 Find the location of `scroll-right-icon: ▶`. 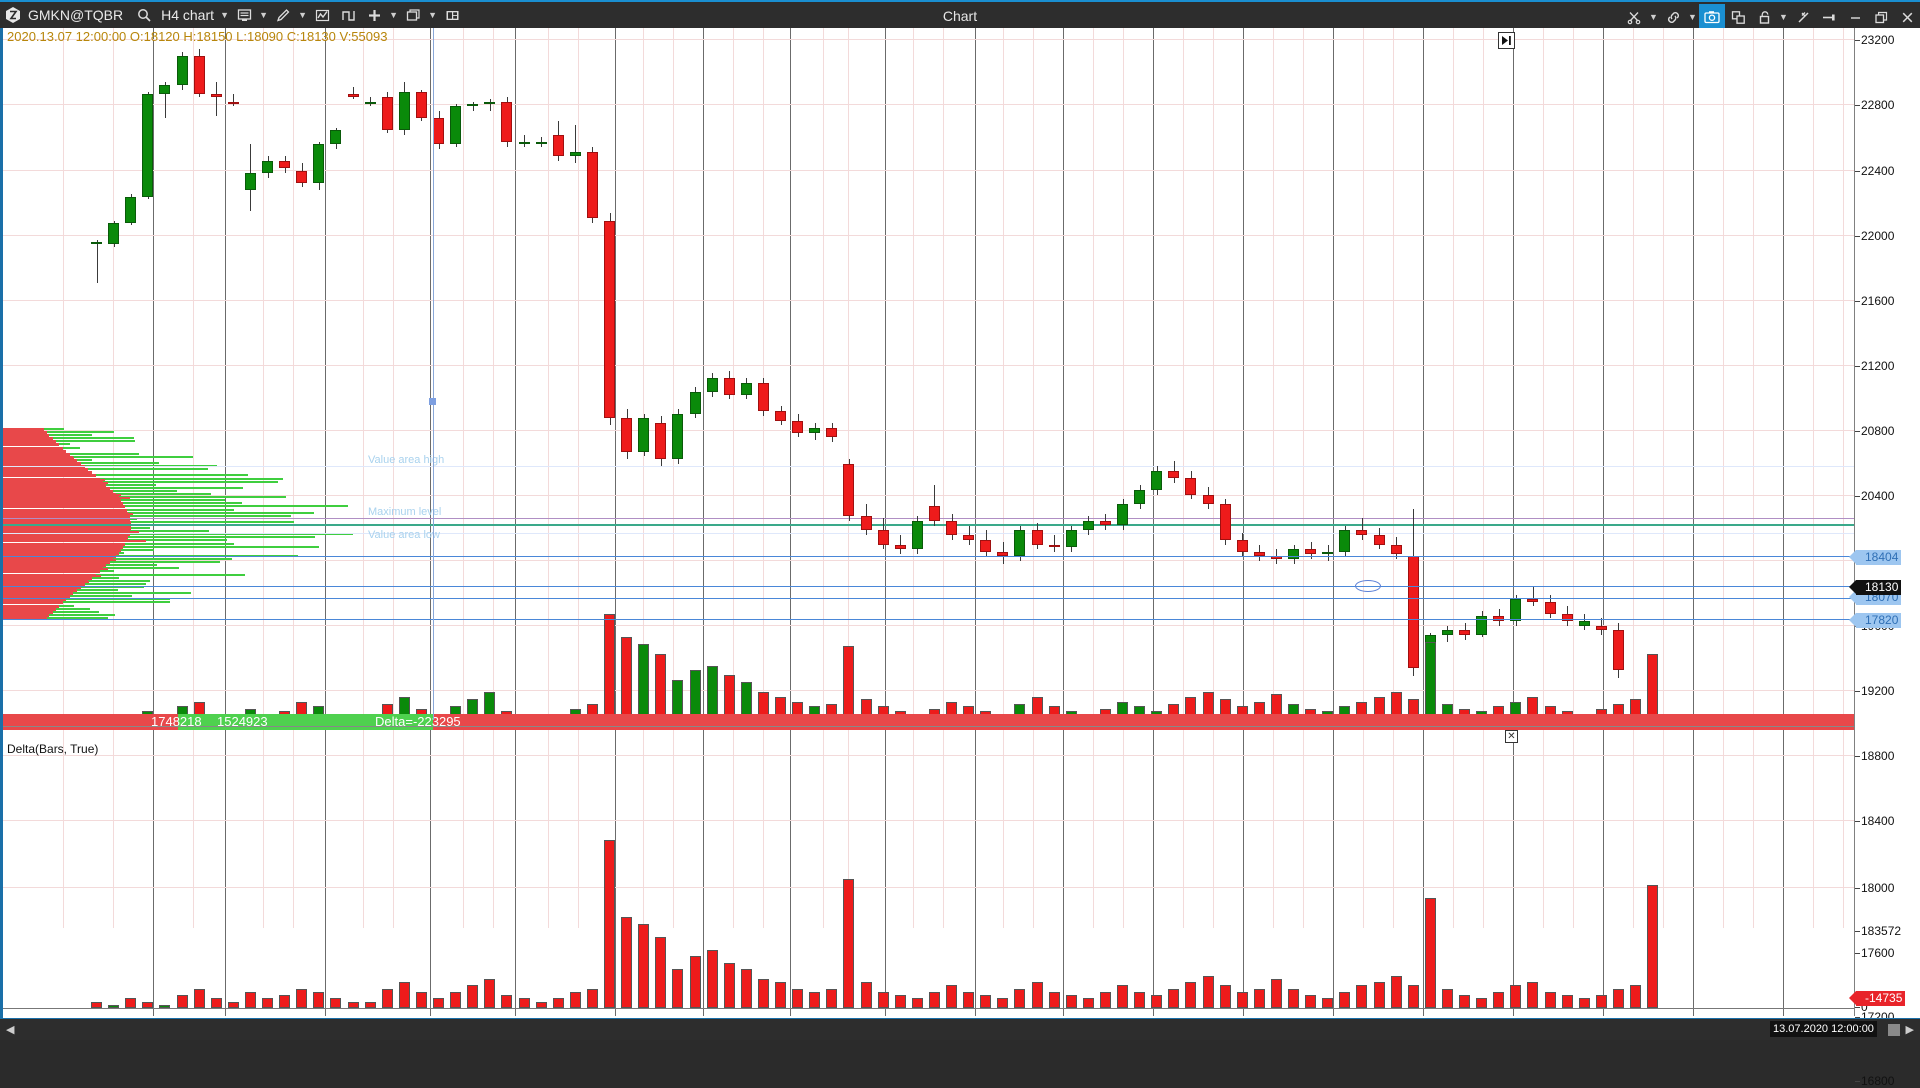

scroll-right-icon: ▶ is located at coordinates (1910, 1029).